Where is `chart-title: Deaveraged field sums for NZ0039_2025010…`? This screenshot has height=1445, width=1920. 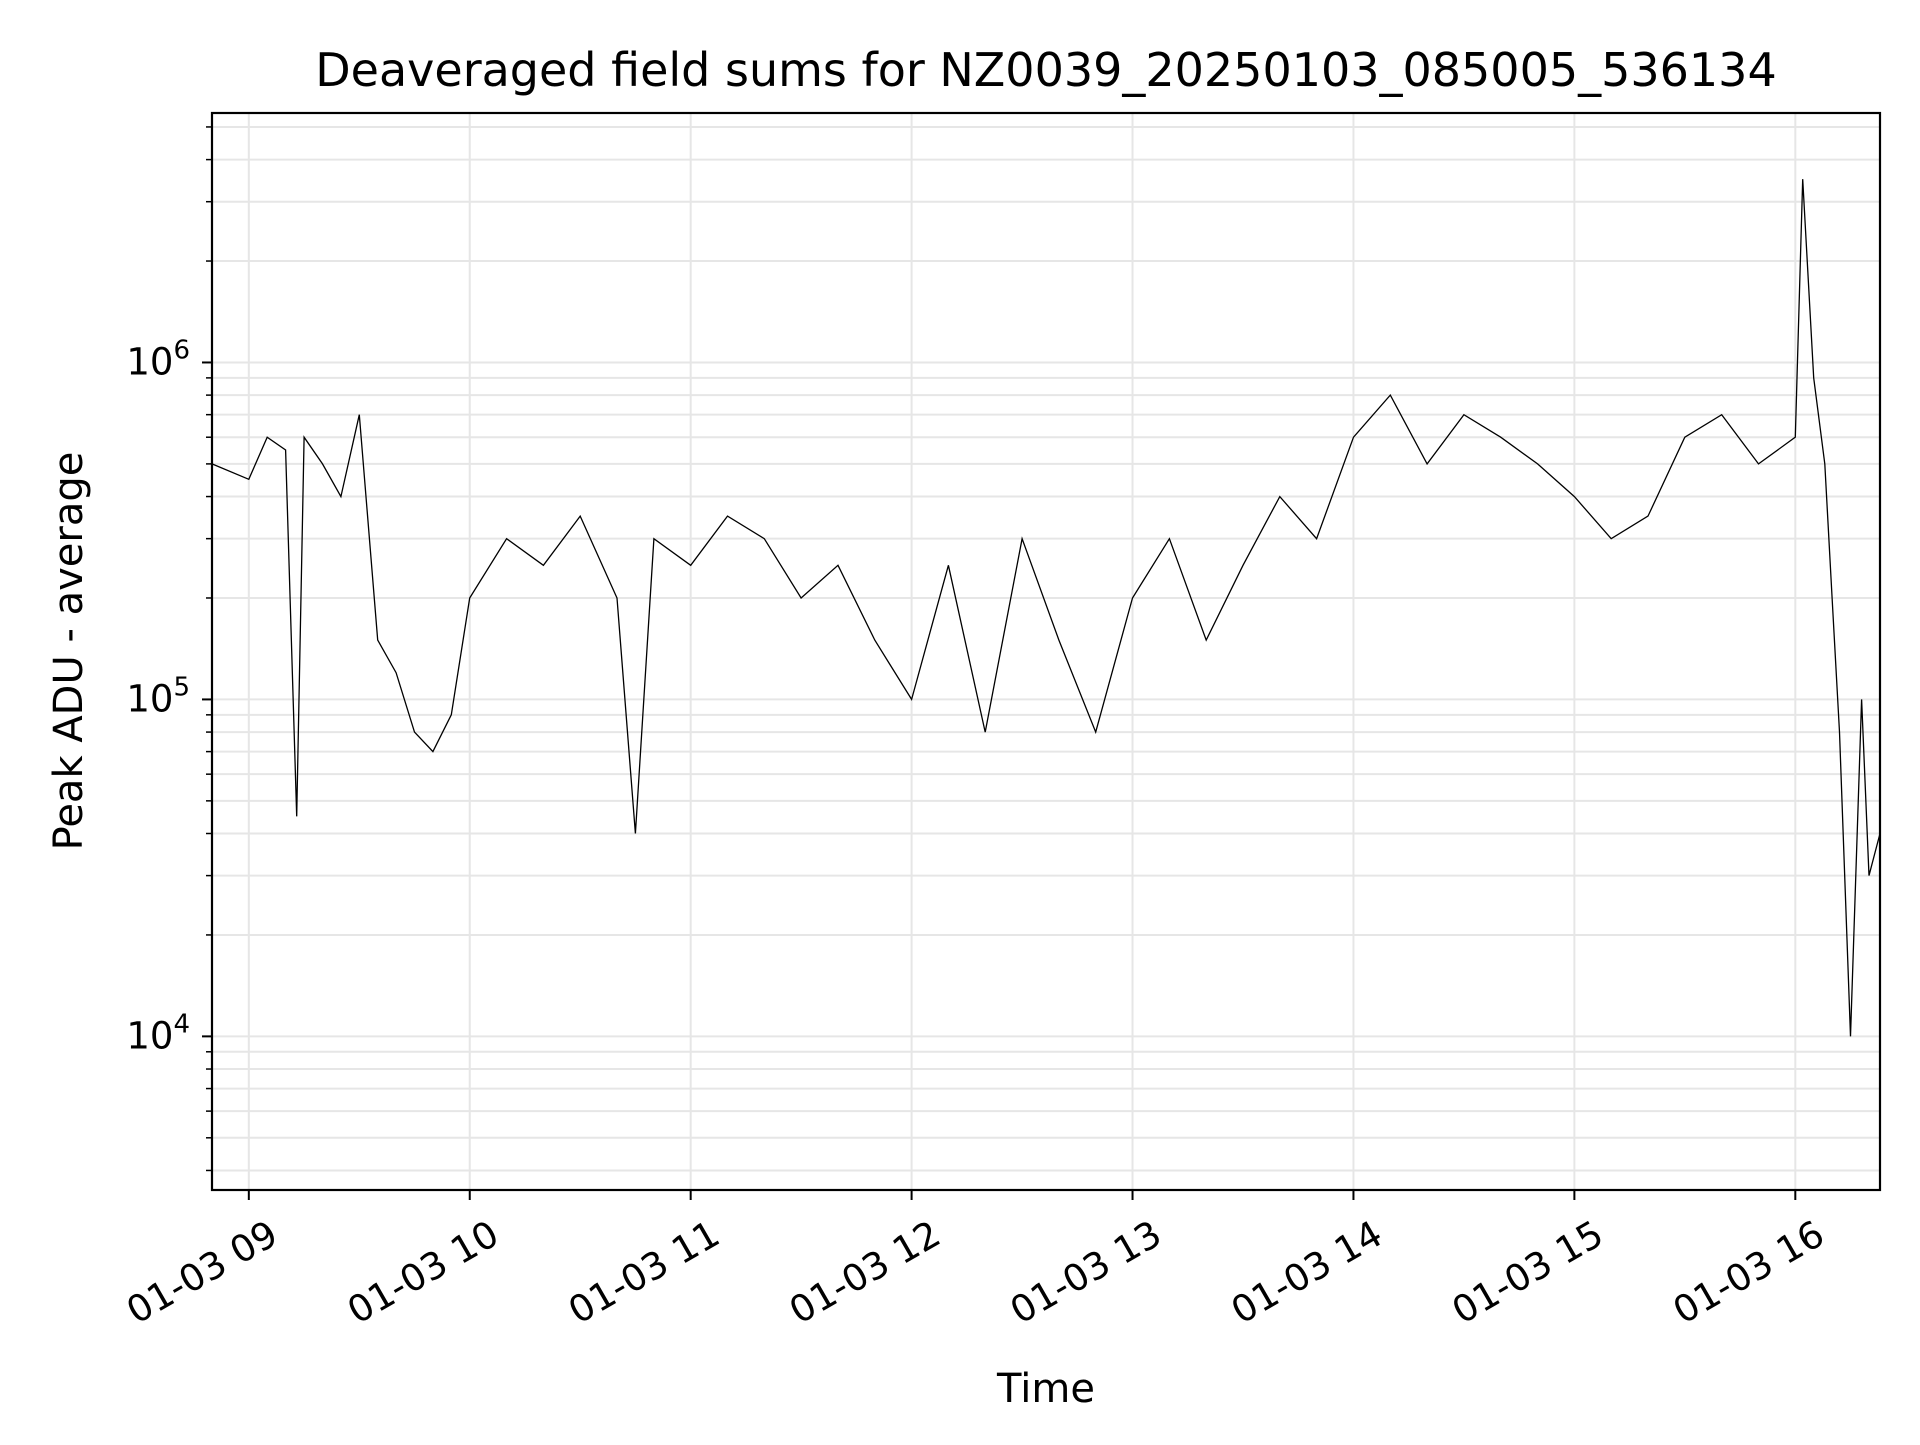 chart-title: Deaveraged field sums for NZ0039_2025010… is located at coordinates (1045, 70).